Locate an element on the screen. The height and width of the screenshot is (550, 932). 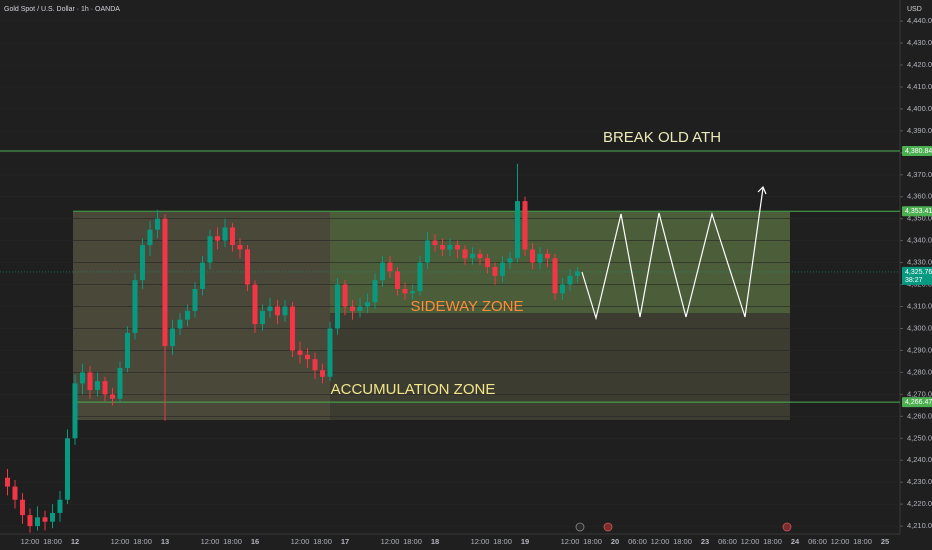
y-tick-label: 4,410.000 is located at coordinates (919, 86).